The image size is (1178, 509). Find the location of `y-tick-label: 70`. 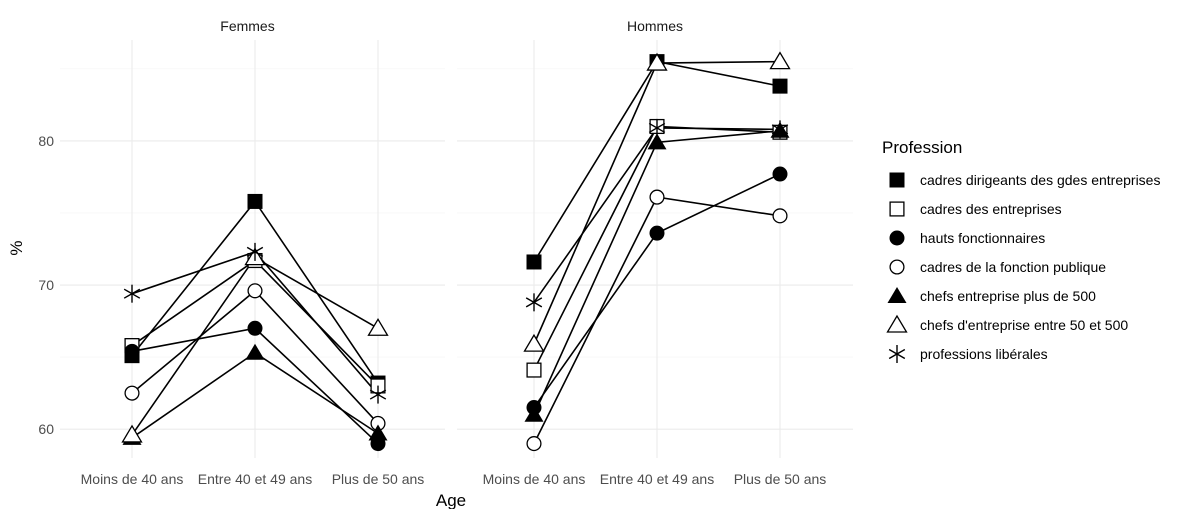

y-tick-label: 70 is located at coordinates (46, 285).